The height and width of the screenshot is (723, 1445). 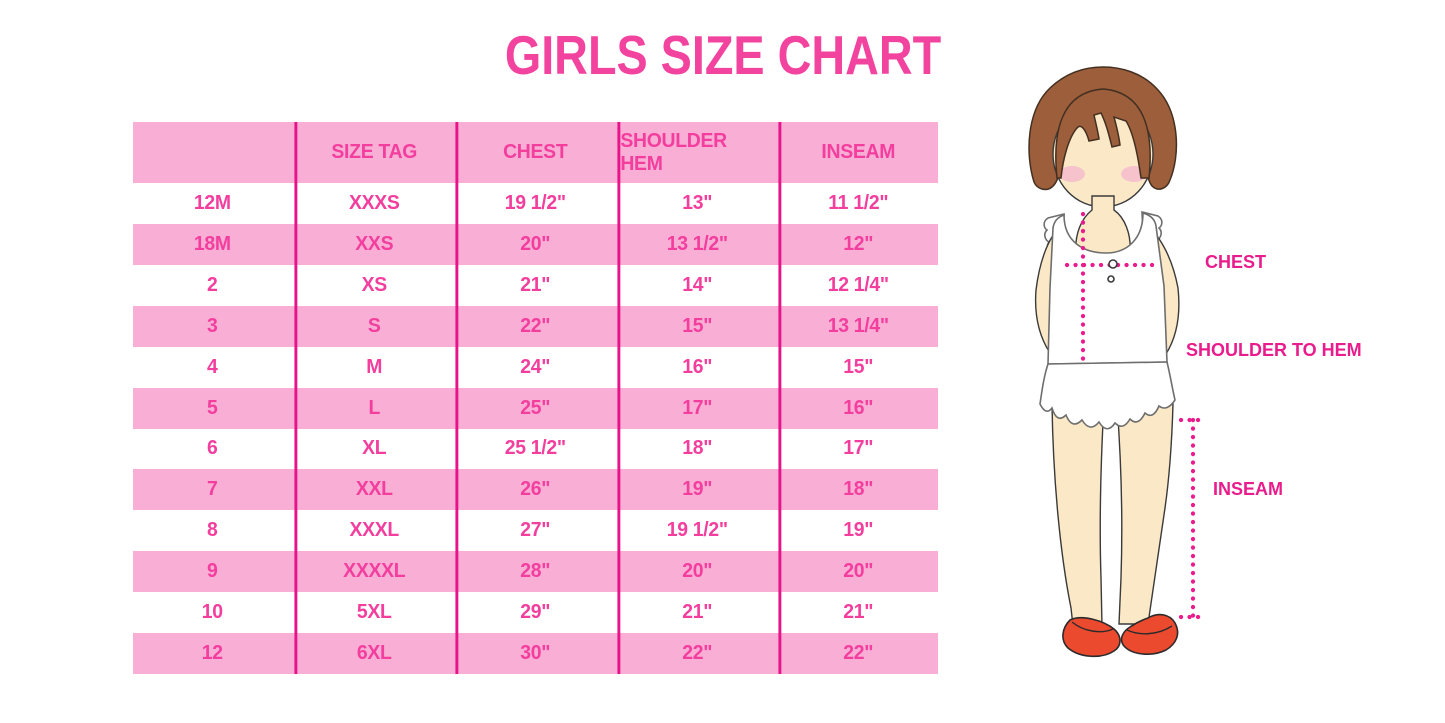 What do you see at coordinates (212, 284) in the screenshot?
I see `table-cell: 2` at bounding box center [212, 284].